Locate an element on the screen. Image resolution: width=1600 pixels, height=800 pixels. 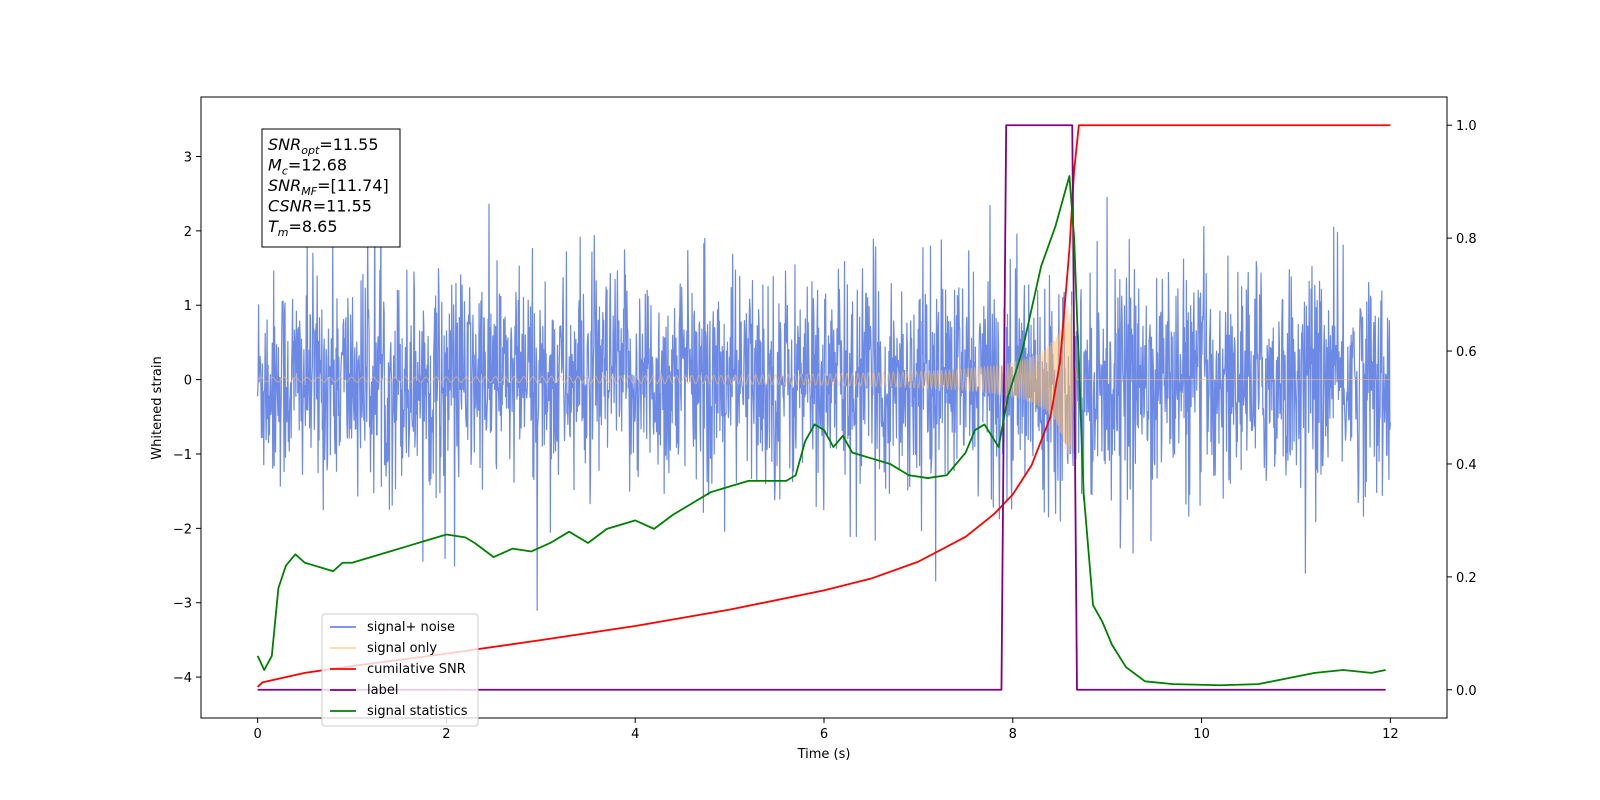
x-tick-label: 2 is located at coordinates (446, 734).